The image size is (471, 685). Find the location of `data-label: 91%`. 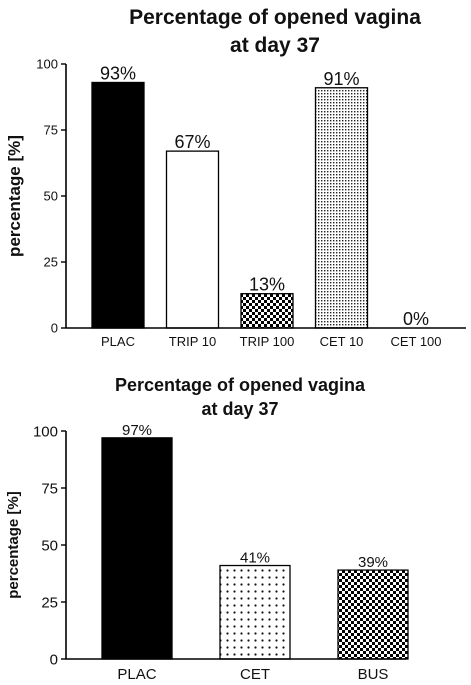

data-label: 91% is located at coordinates (341, 79).